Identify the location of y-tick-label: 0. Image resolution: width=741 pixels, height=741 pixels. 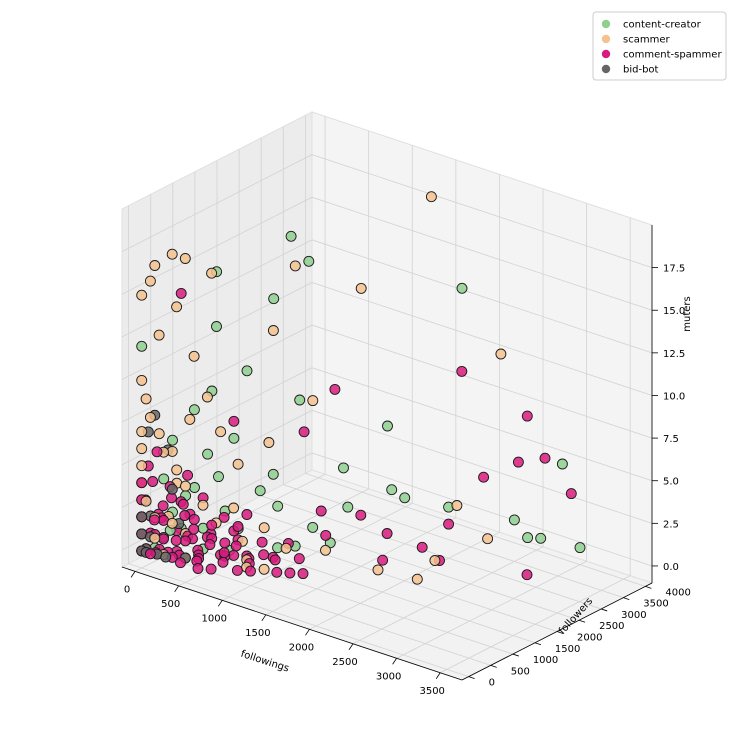
(492, 683).